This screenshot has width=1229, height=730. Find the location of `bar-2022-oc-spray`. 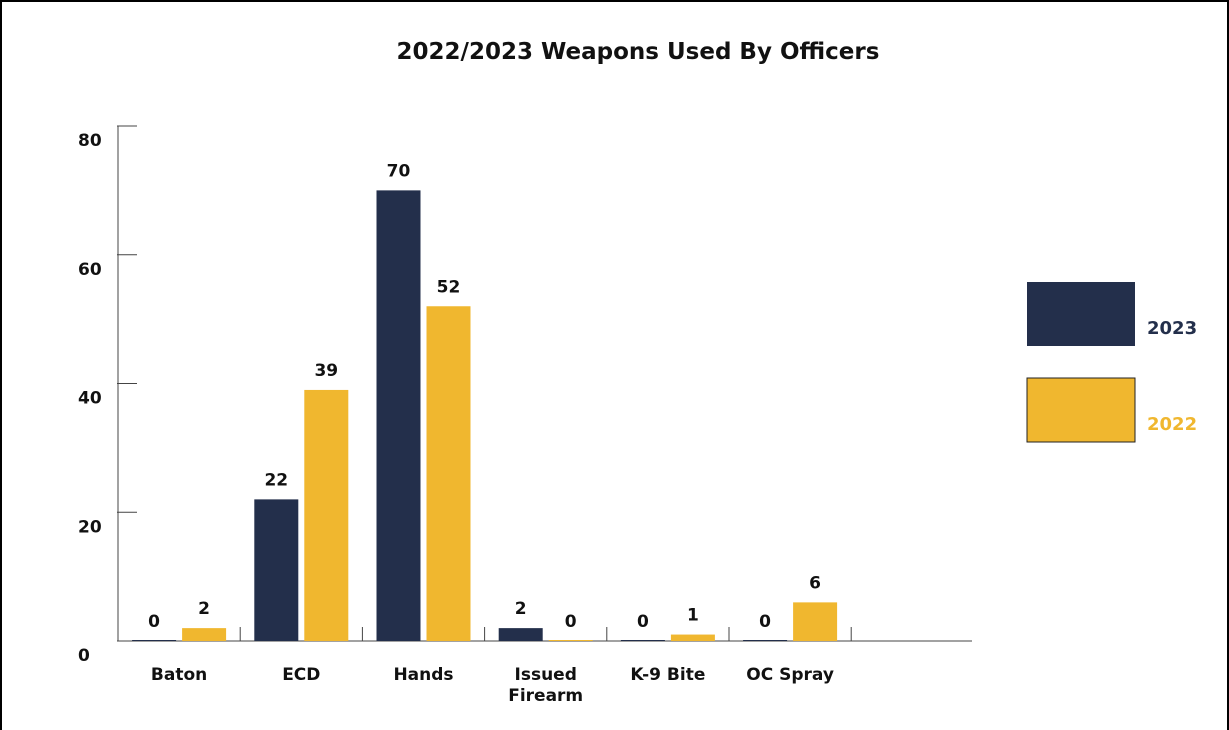

bar-2022-oc-spray is located at coordinates (815, 621).